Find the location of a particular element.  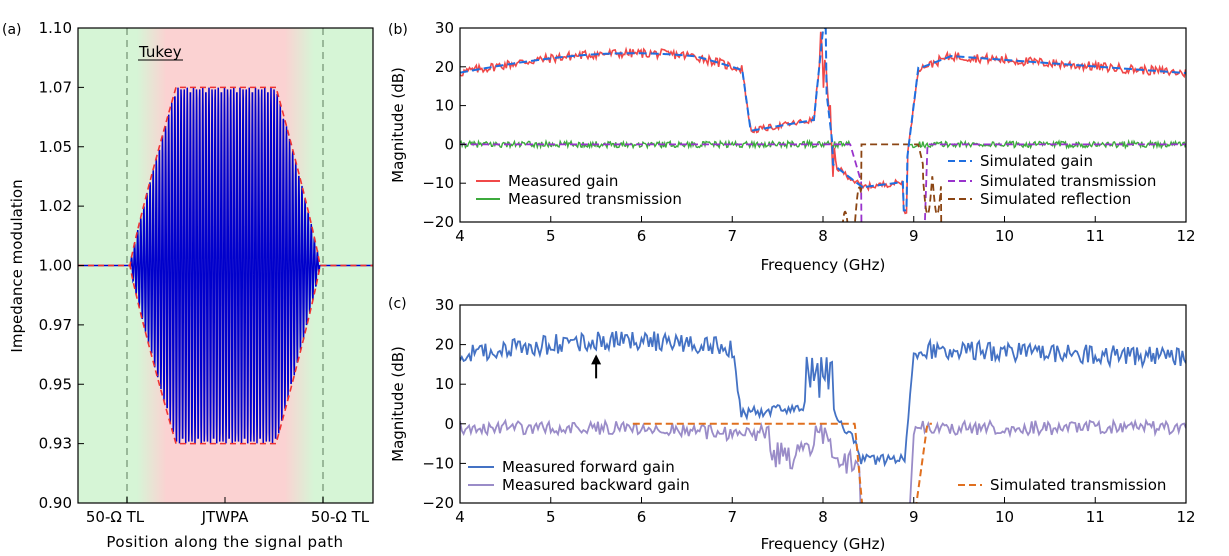

tukey-annotation: Tukey is located at coordinates (160, 52).